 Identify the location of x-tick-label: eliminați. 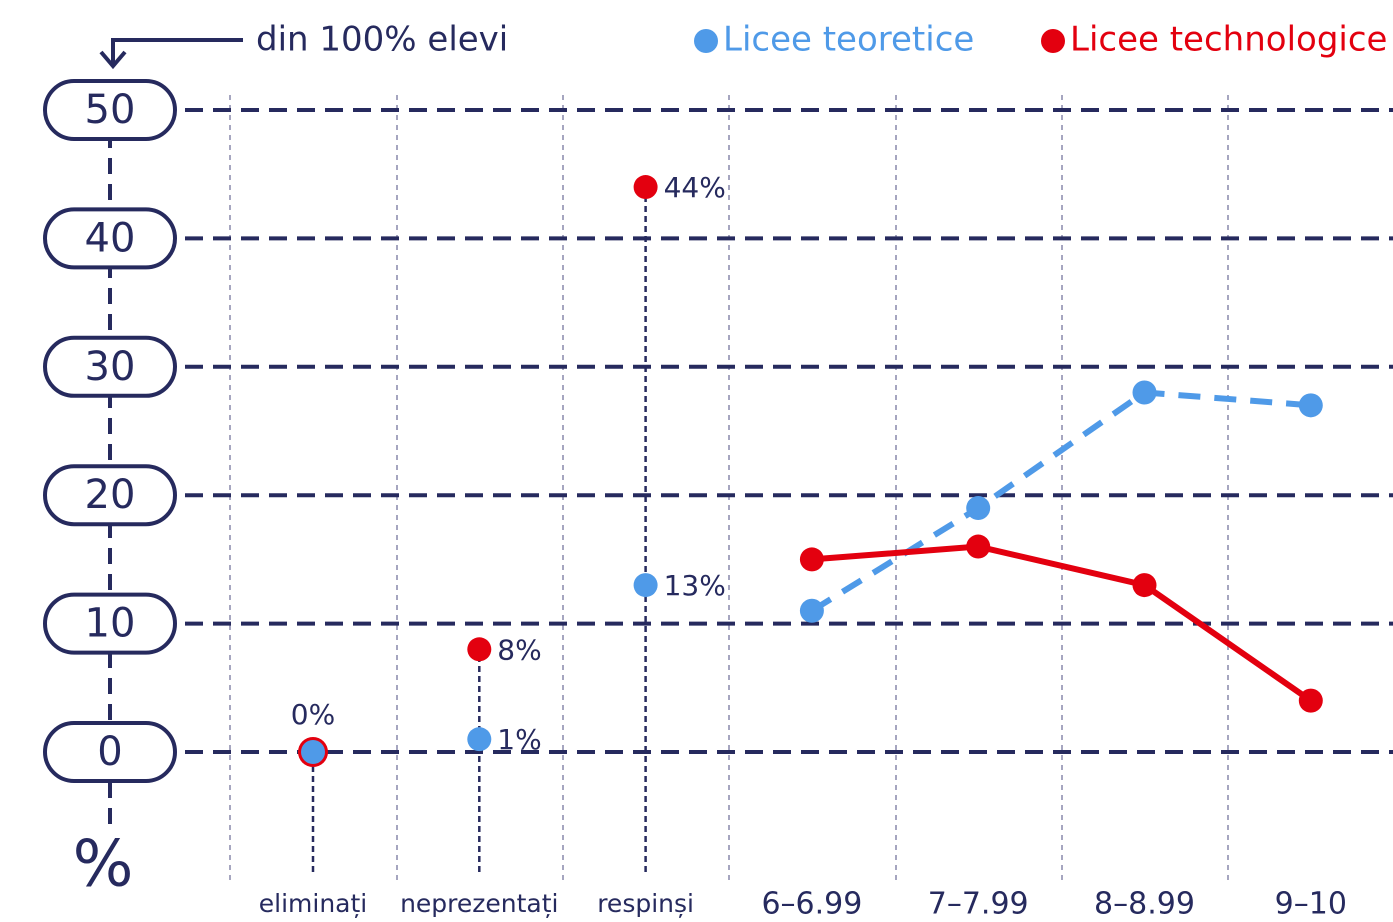
(313, 903).